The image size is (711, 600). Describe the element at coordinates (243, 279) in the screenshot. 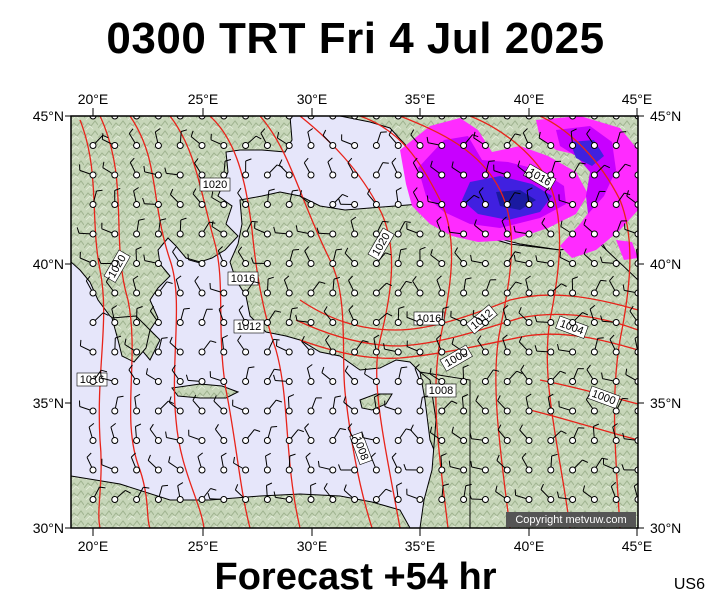

I see `isobar-label: 1016` at that location.